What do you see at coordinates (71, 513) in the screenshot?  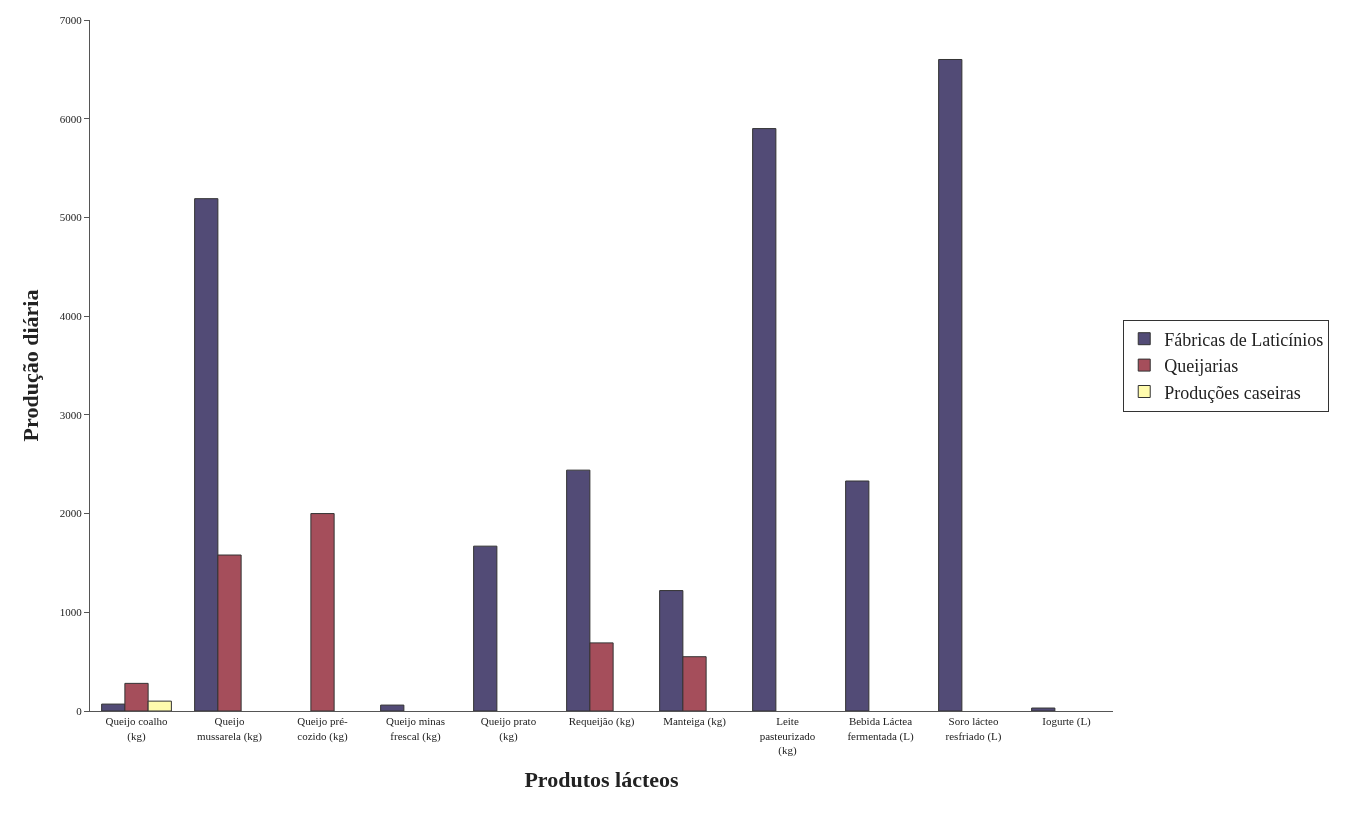 I see `y-tick-label: 2000` at bounding box center [71, 513].